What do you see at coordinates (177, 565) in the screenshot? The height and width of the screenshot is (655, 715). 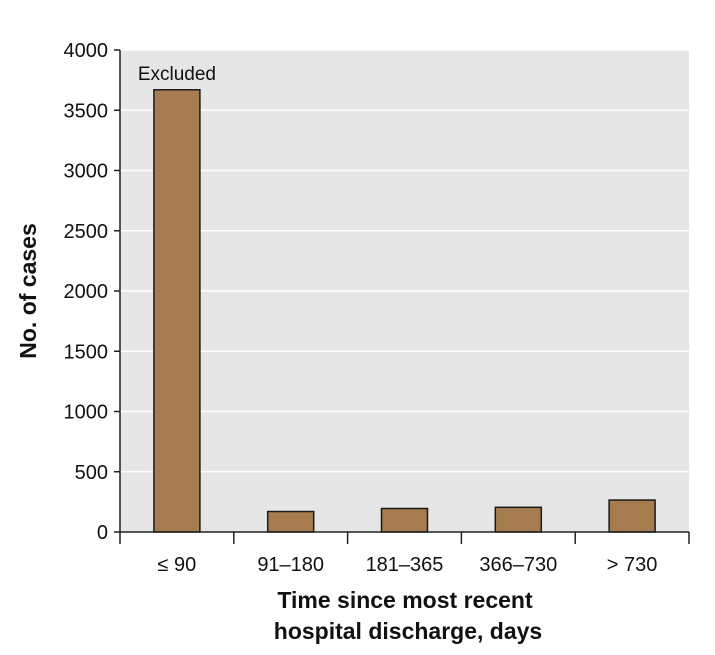 I see `x-tick-label: ≤ 90` at bounding box center [177, 565].